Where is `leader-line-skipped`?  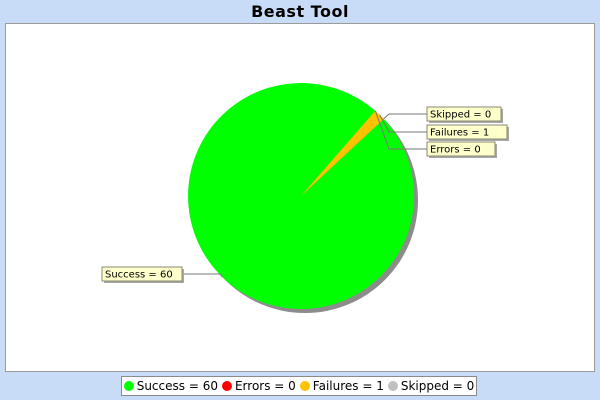
leader-line-skipped is located at coordinates (405, 116).